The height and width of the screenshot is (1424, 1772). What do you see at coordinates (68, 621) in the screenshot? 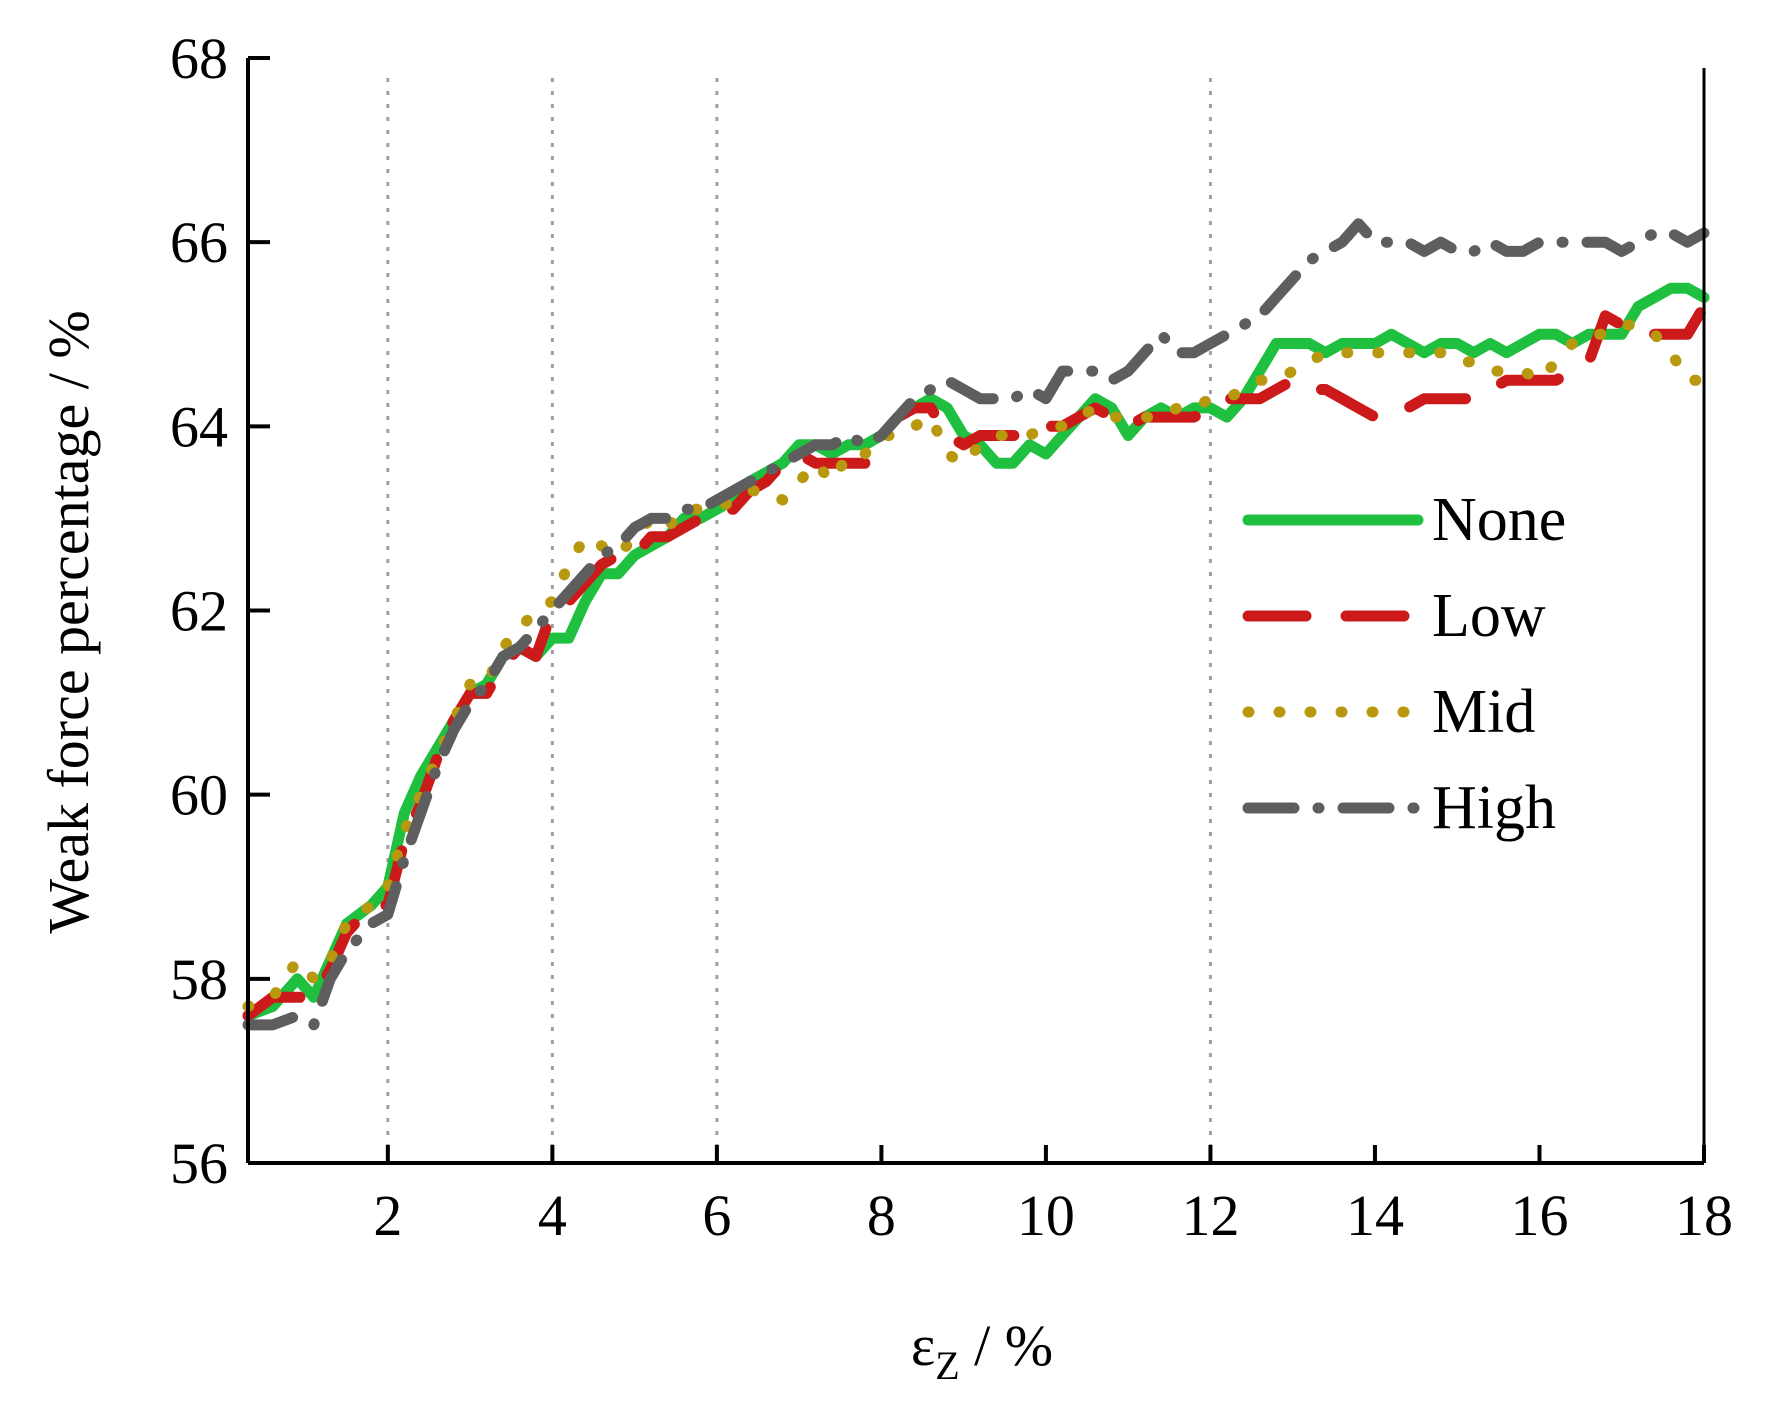
I see `y-axis-label: Weak force percentage / %` at bounding box center [68, 621].